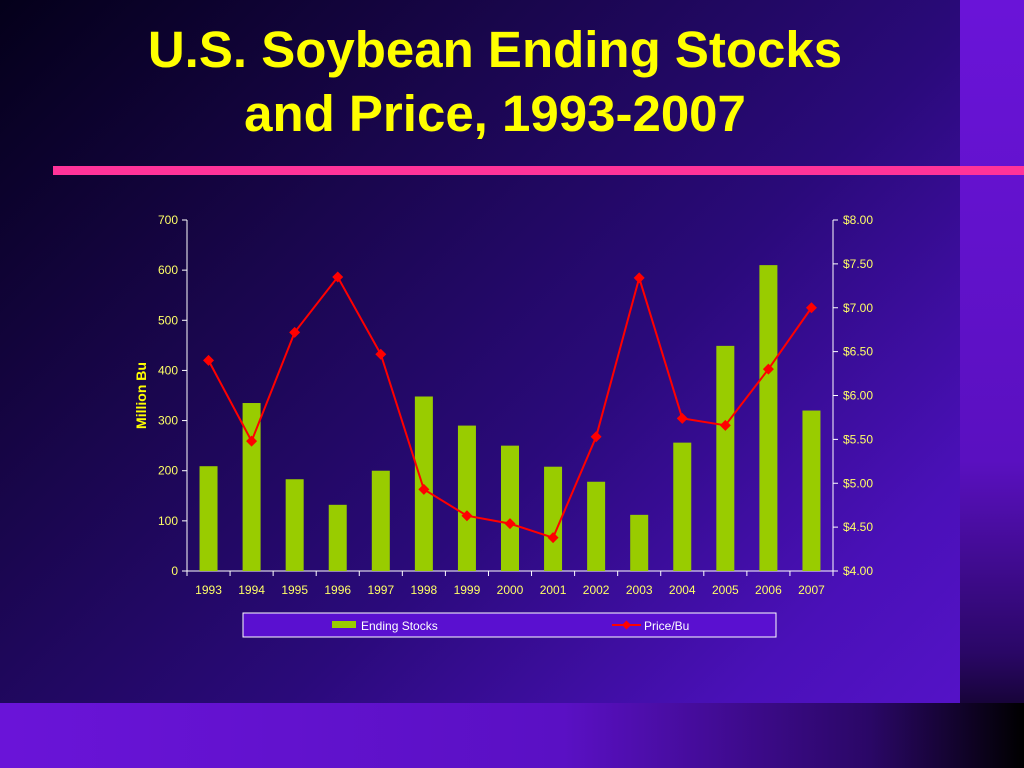  Describe the element at coordinates (141, 395) in the screenshot. I see `y-axis-title: Million Bu` at that location.